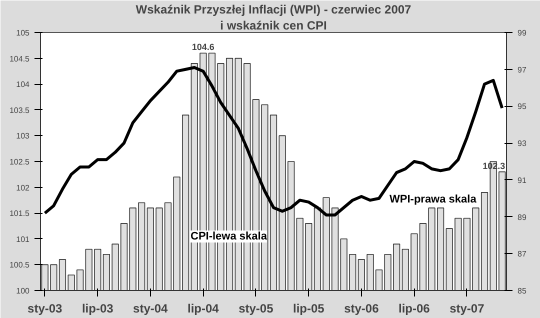 This screenshot has height=318, width=540. What do you see at coordinates (19, 110) in the screenshot?
I see `y-tick-label: 103.5` at bounding box center [19, 110].